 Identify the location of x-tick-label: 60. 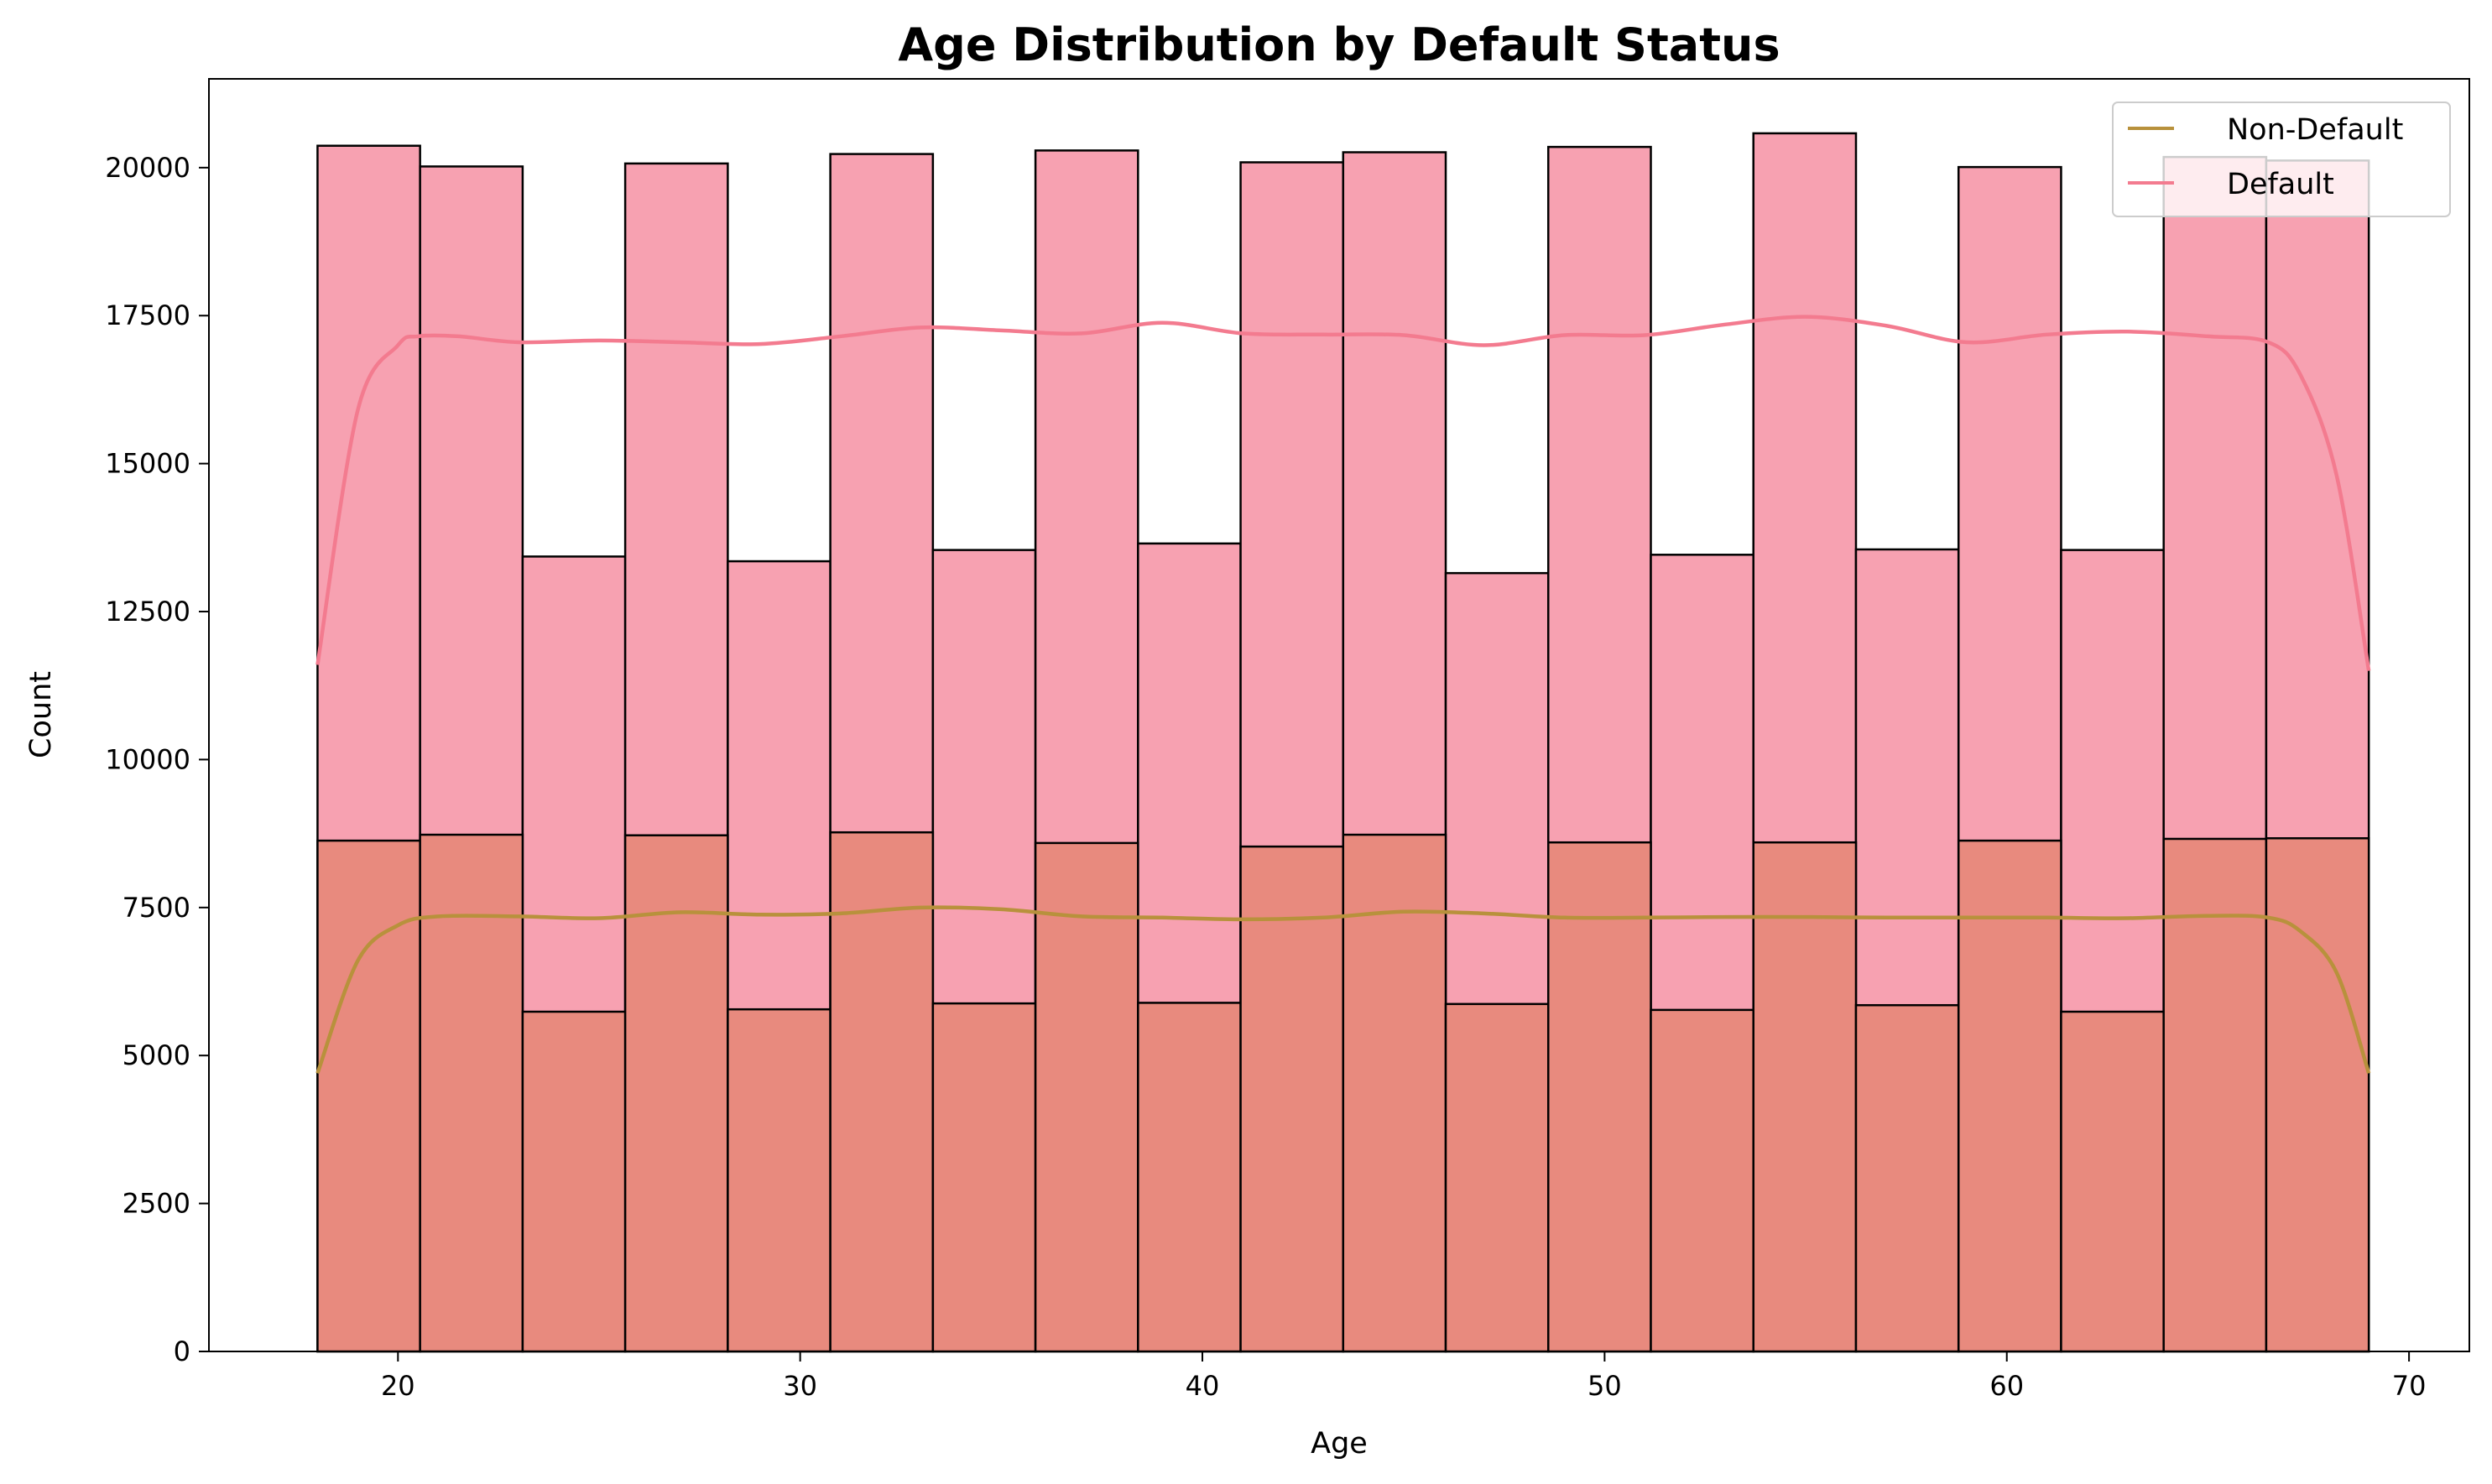
(2006, 1386).